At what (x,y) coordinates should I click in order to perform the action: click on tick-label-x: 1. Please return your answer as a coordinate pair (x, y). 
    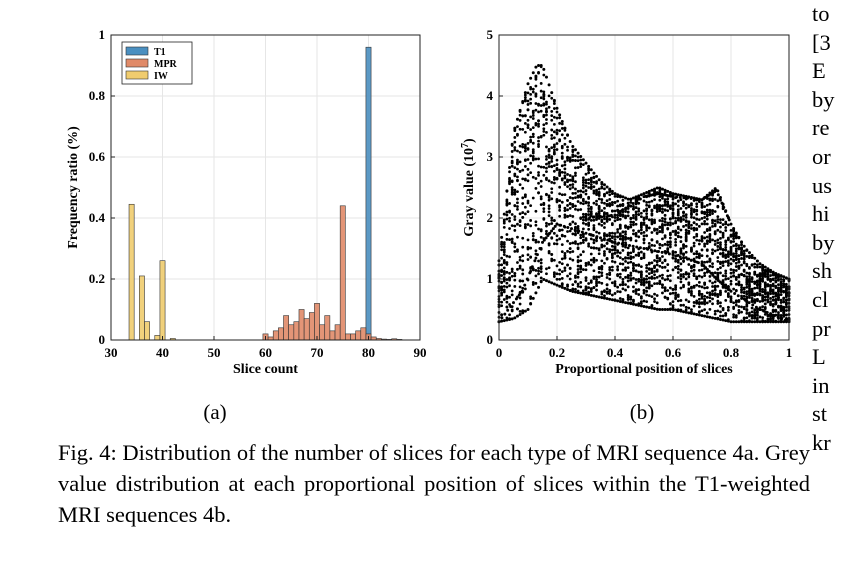
    Looking at the image, I should click on (789, 352).